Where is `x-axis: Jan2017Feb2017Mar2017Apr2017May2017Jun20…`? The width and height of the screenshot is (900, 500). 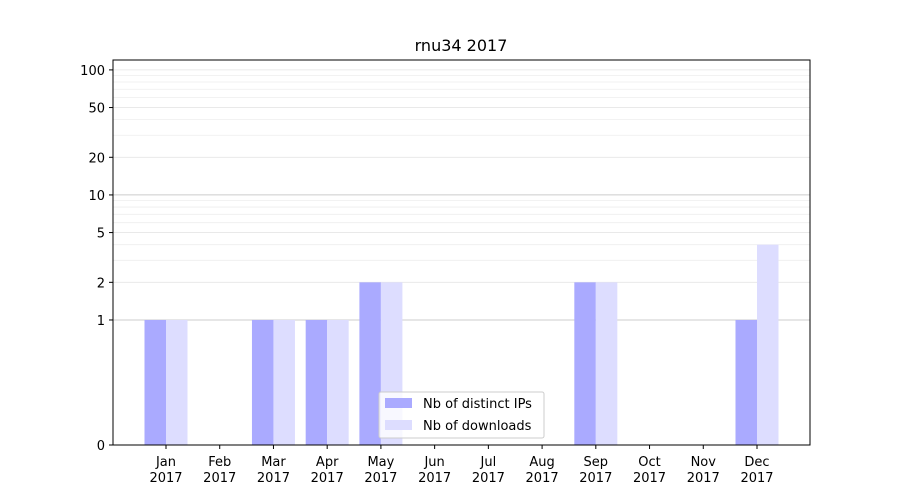
x-axis: Jan2017Feb2017Mar2017Apr2017May2017Jun20… is located at coordinates (461, 465).